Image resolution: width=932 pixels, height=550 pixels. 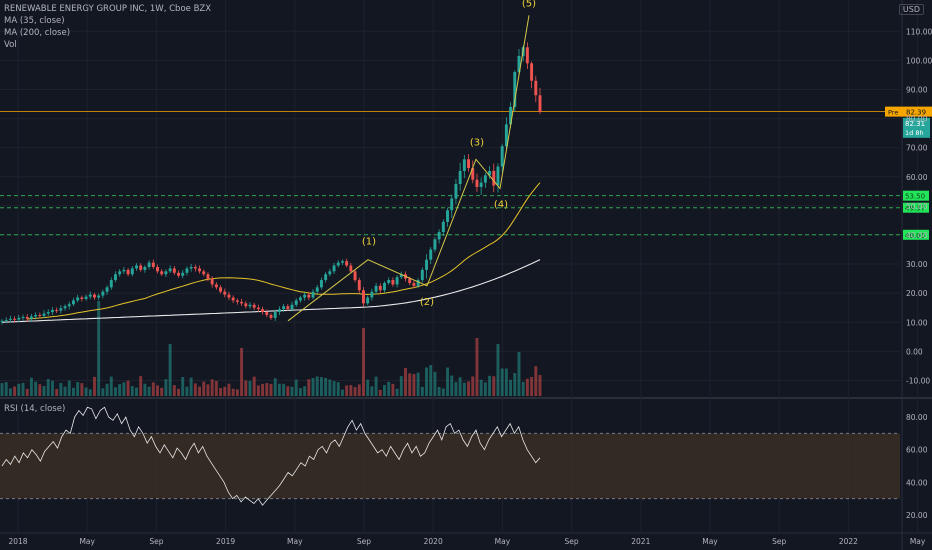 What do you see at coordinates (911, 9) in the screenshot?
I see `currency-button: USD` at bounding box center [911, 9].